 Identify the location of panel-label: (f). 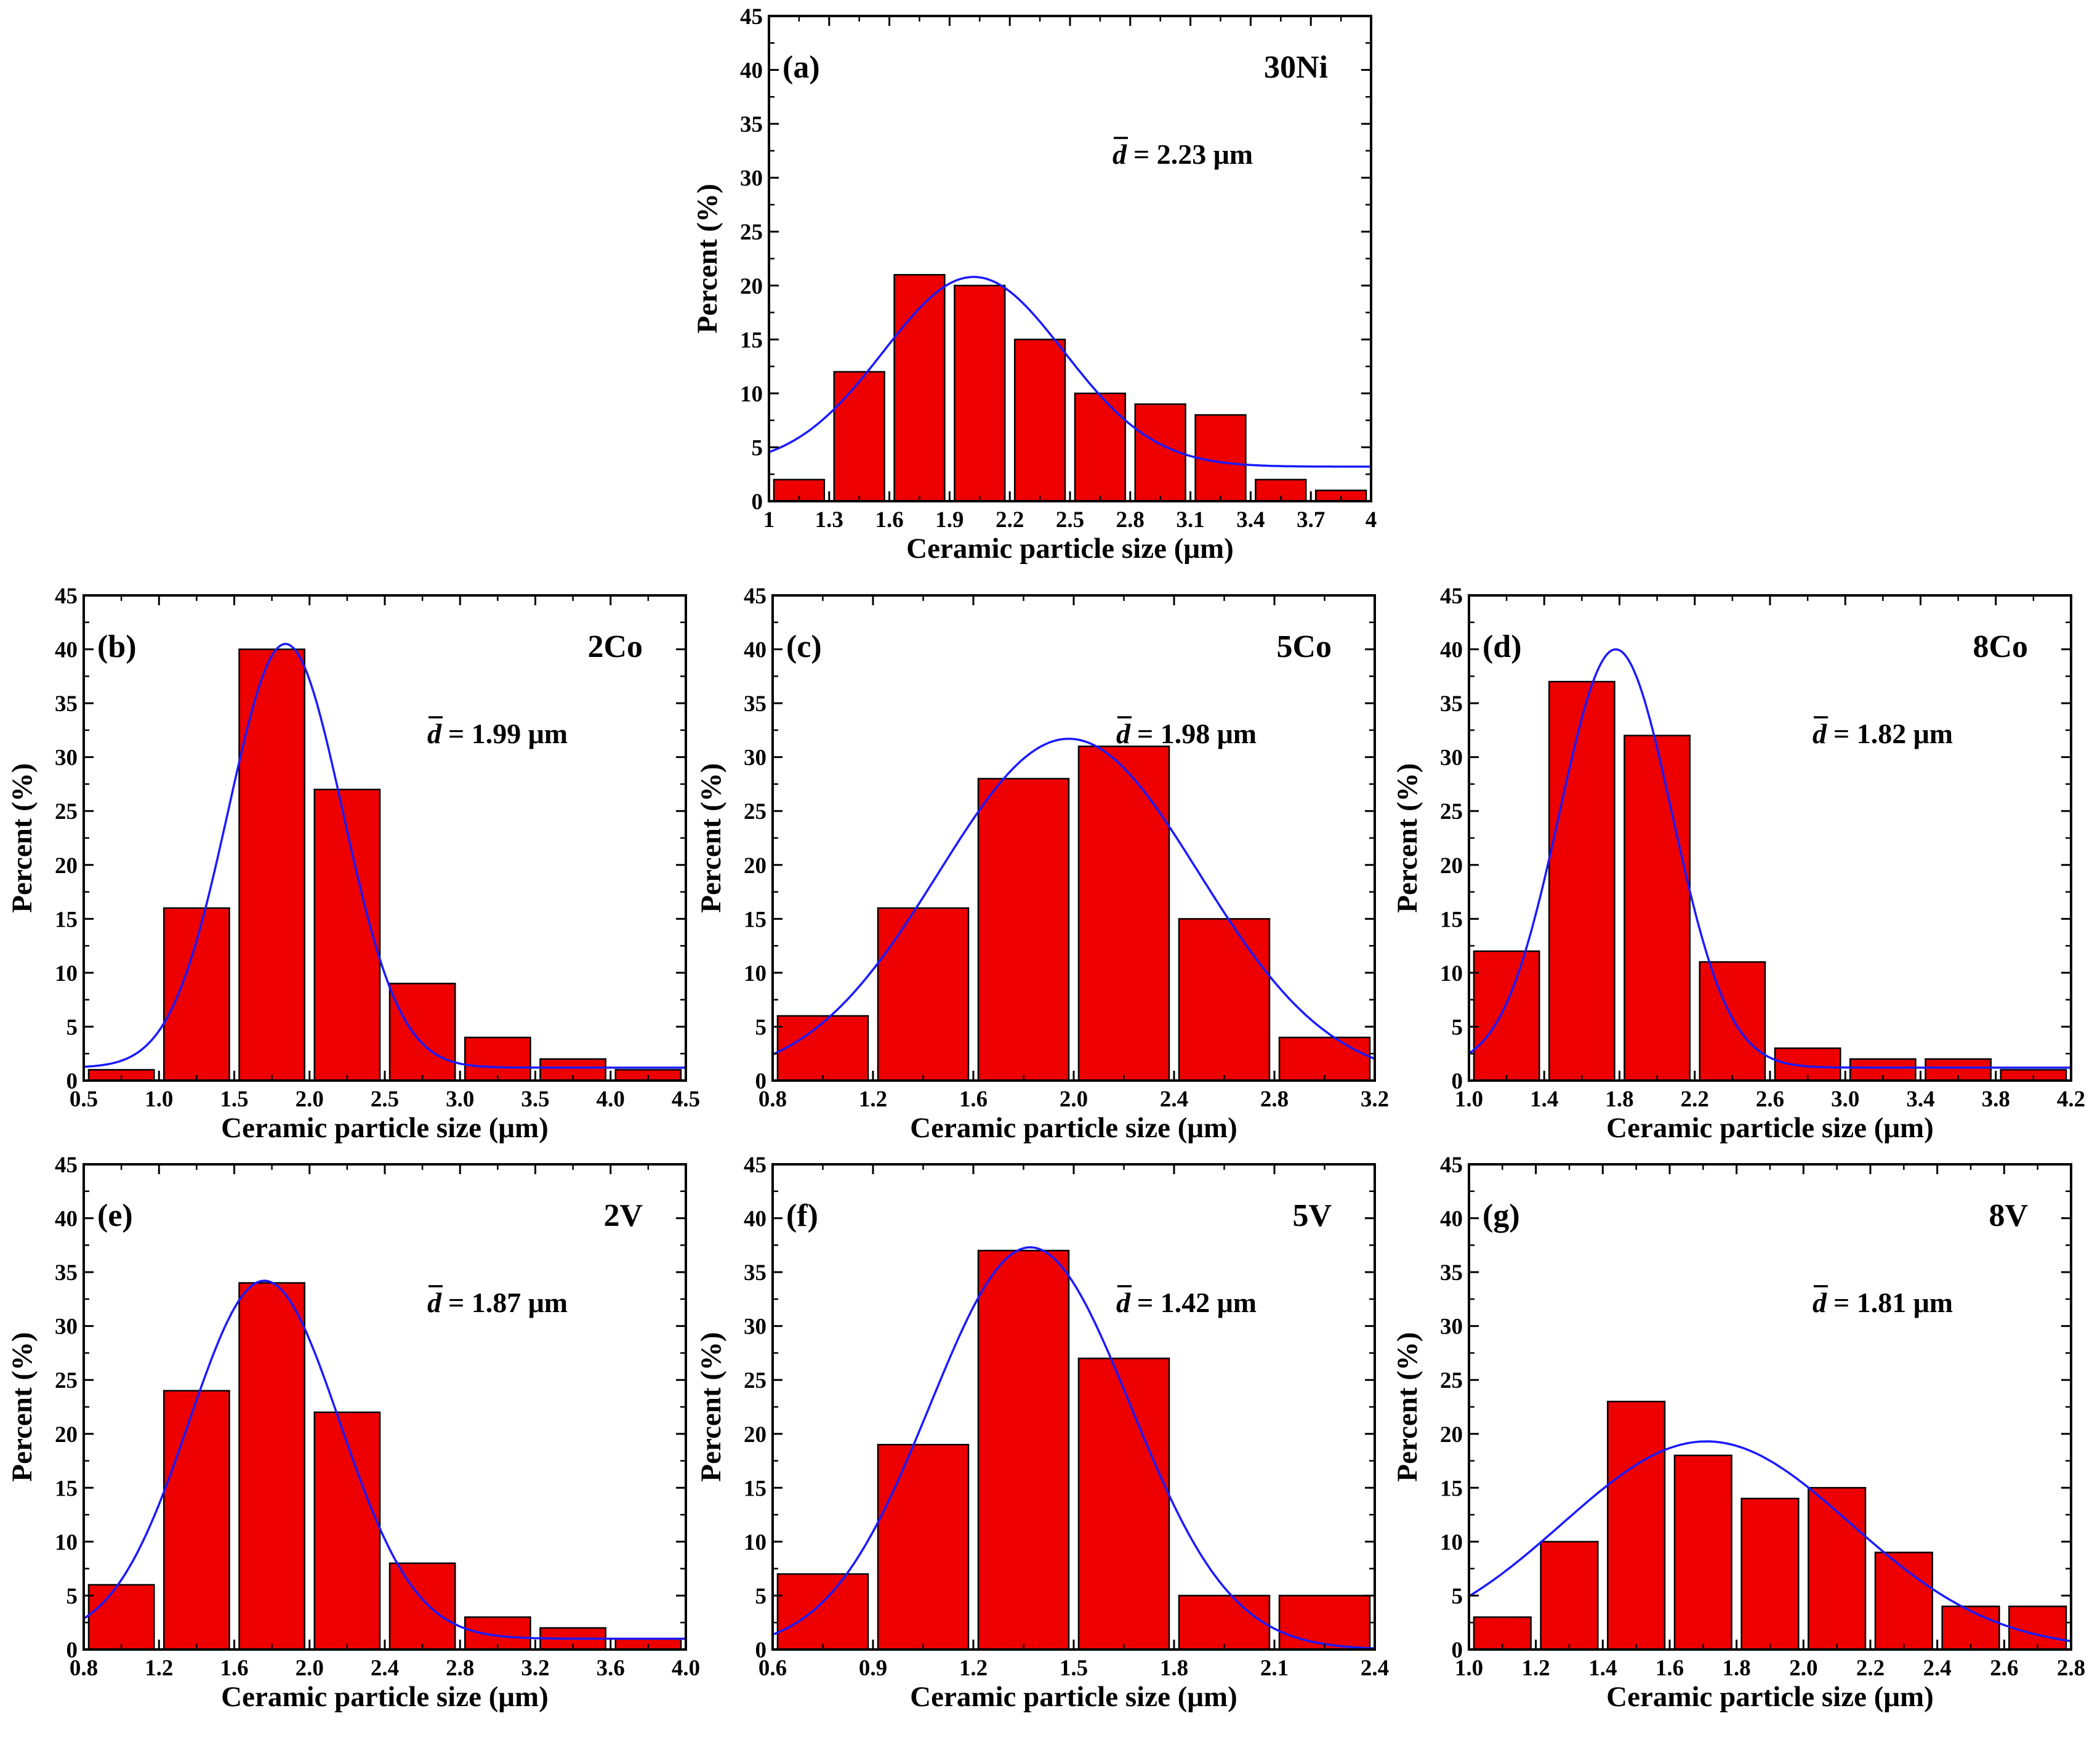
(802, 1215).